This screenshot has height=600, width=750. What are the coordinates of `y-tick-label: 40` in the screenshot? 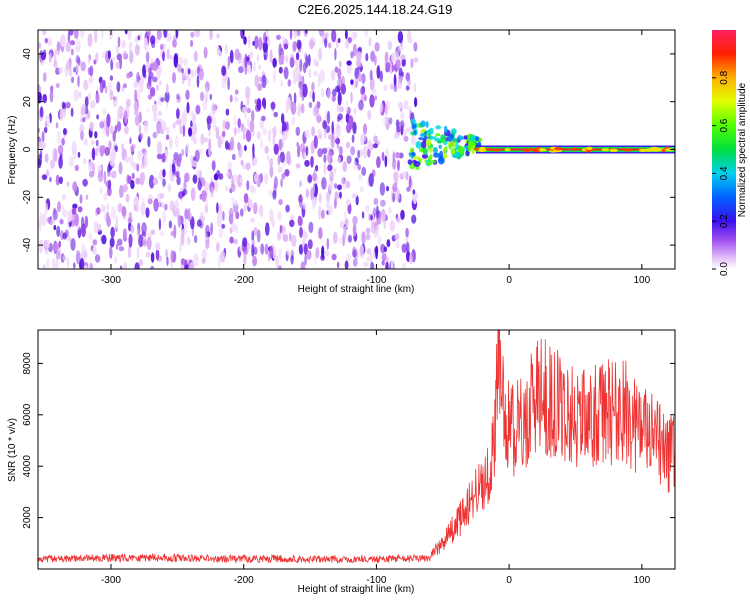 It's located at (27, 54).